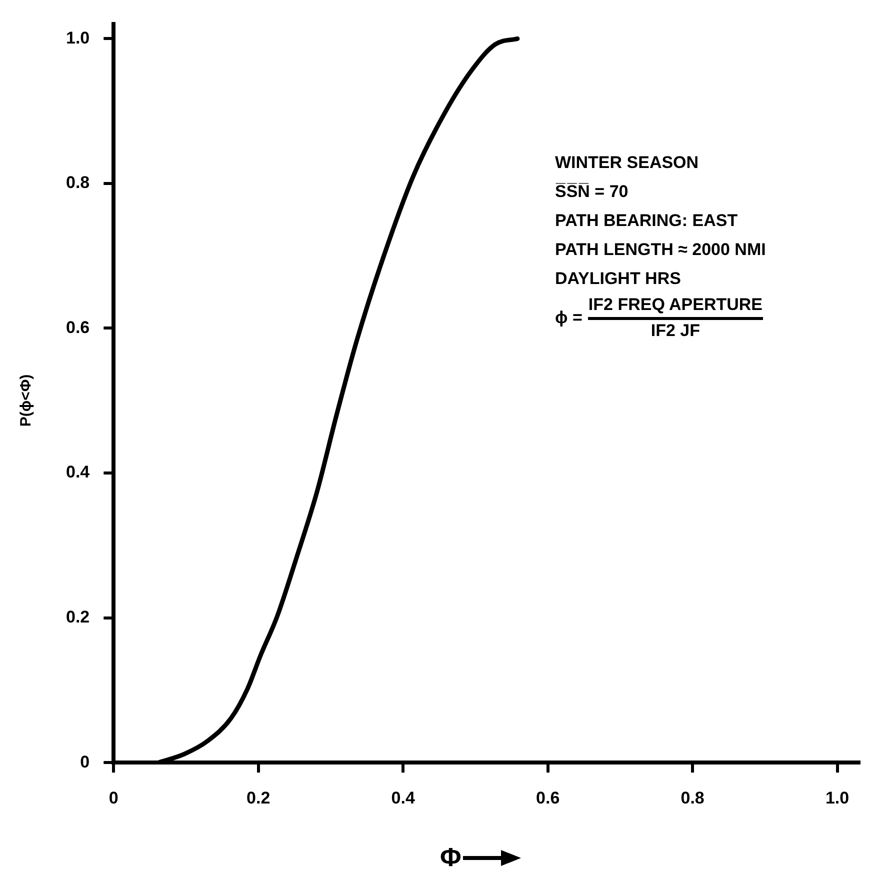 This screenshot has width=885, height=887. I want to click on y-axis-title: P(ϕ<Φ), so click(26, 400).